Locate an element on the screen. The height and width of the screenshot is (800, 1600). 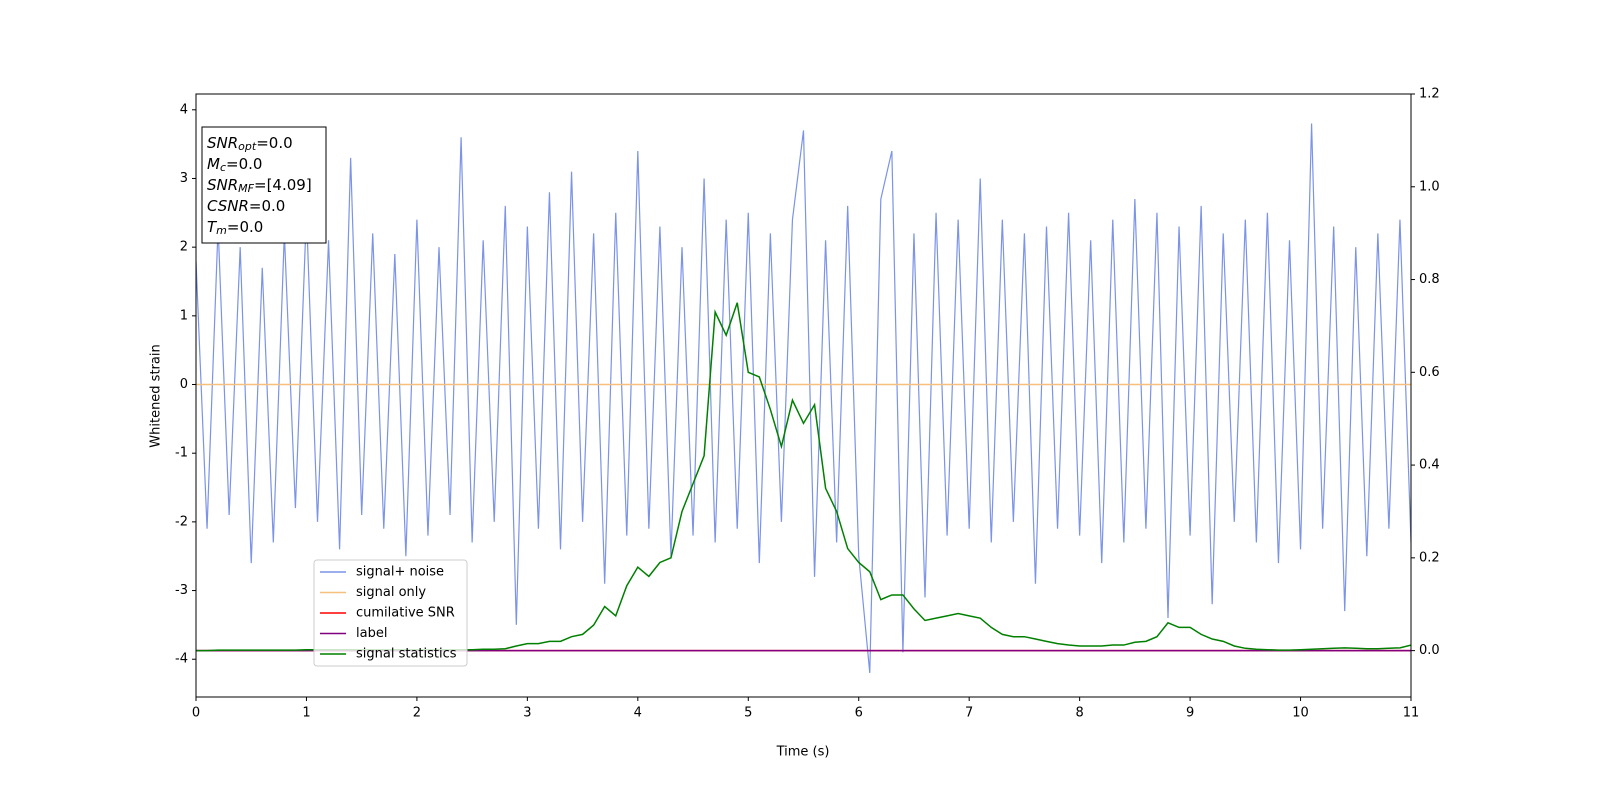
x-tick-label: 8 is located at coordinates (1079, 713).